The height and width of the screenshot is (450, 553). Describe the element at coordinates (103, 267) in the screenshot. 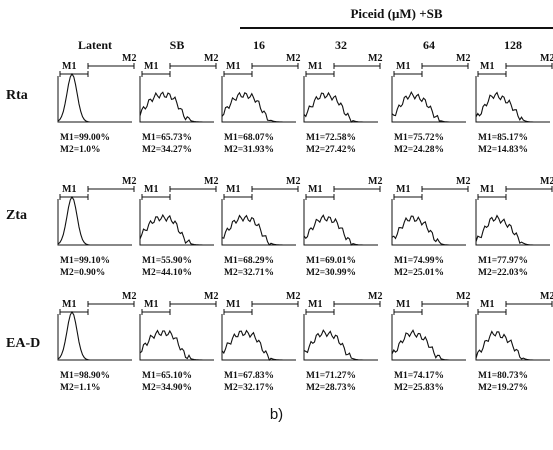

I see `gate-percentages: M1=99.10% M2=0.90%` at that location.